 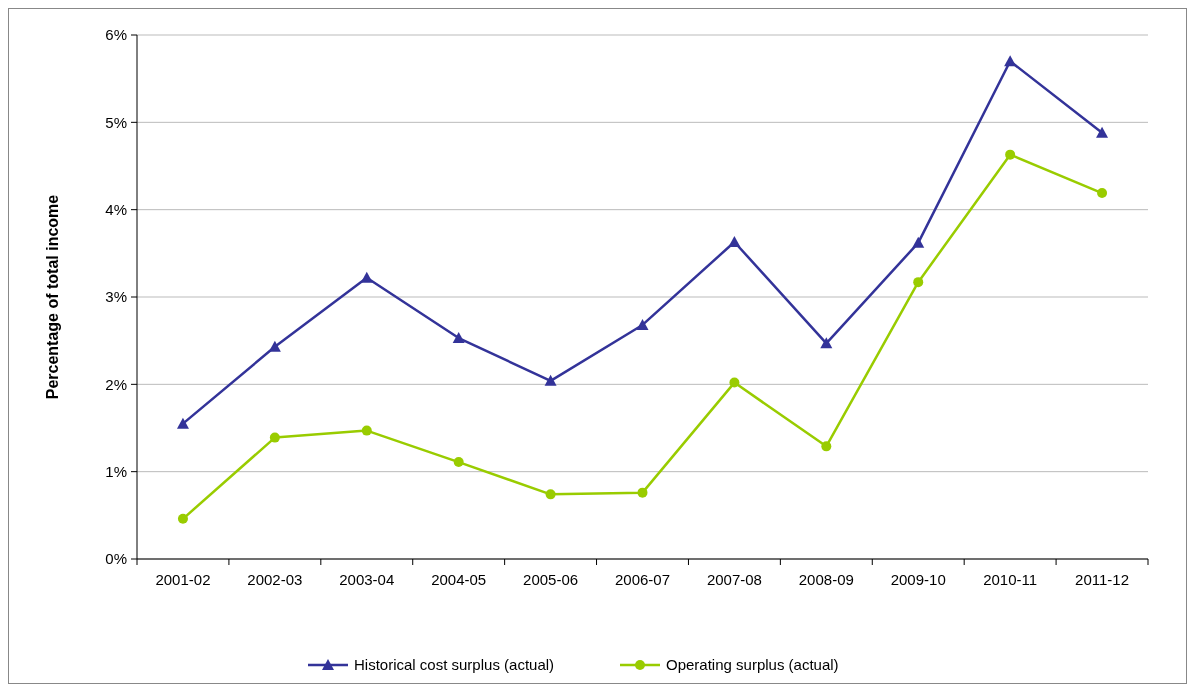 I want to click on legend-label: Operating surplus (actual), so click(x=752, y=665).